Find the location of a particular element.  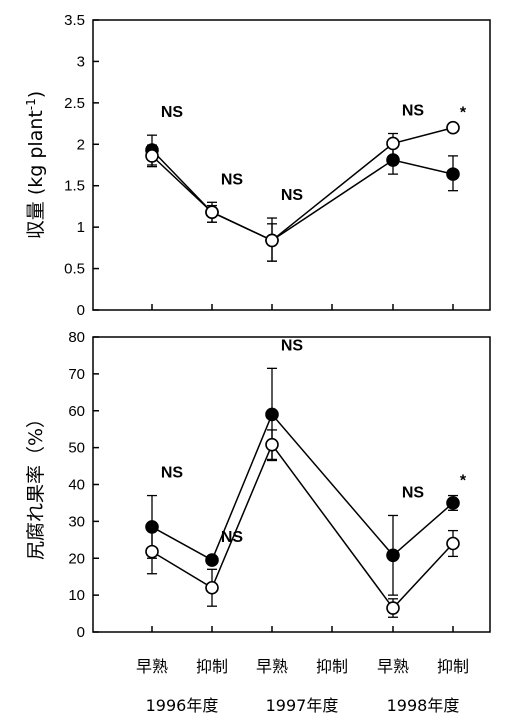

y-axis-label: 尻腐れ果率（%） is located at coordinates (36, 484).